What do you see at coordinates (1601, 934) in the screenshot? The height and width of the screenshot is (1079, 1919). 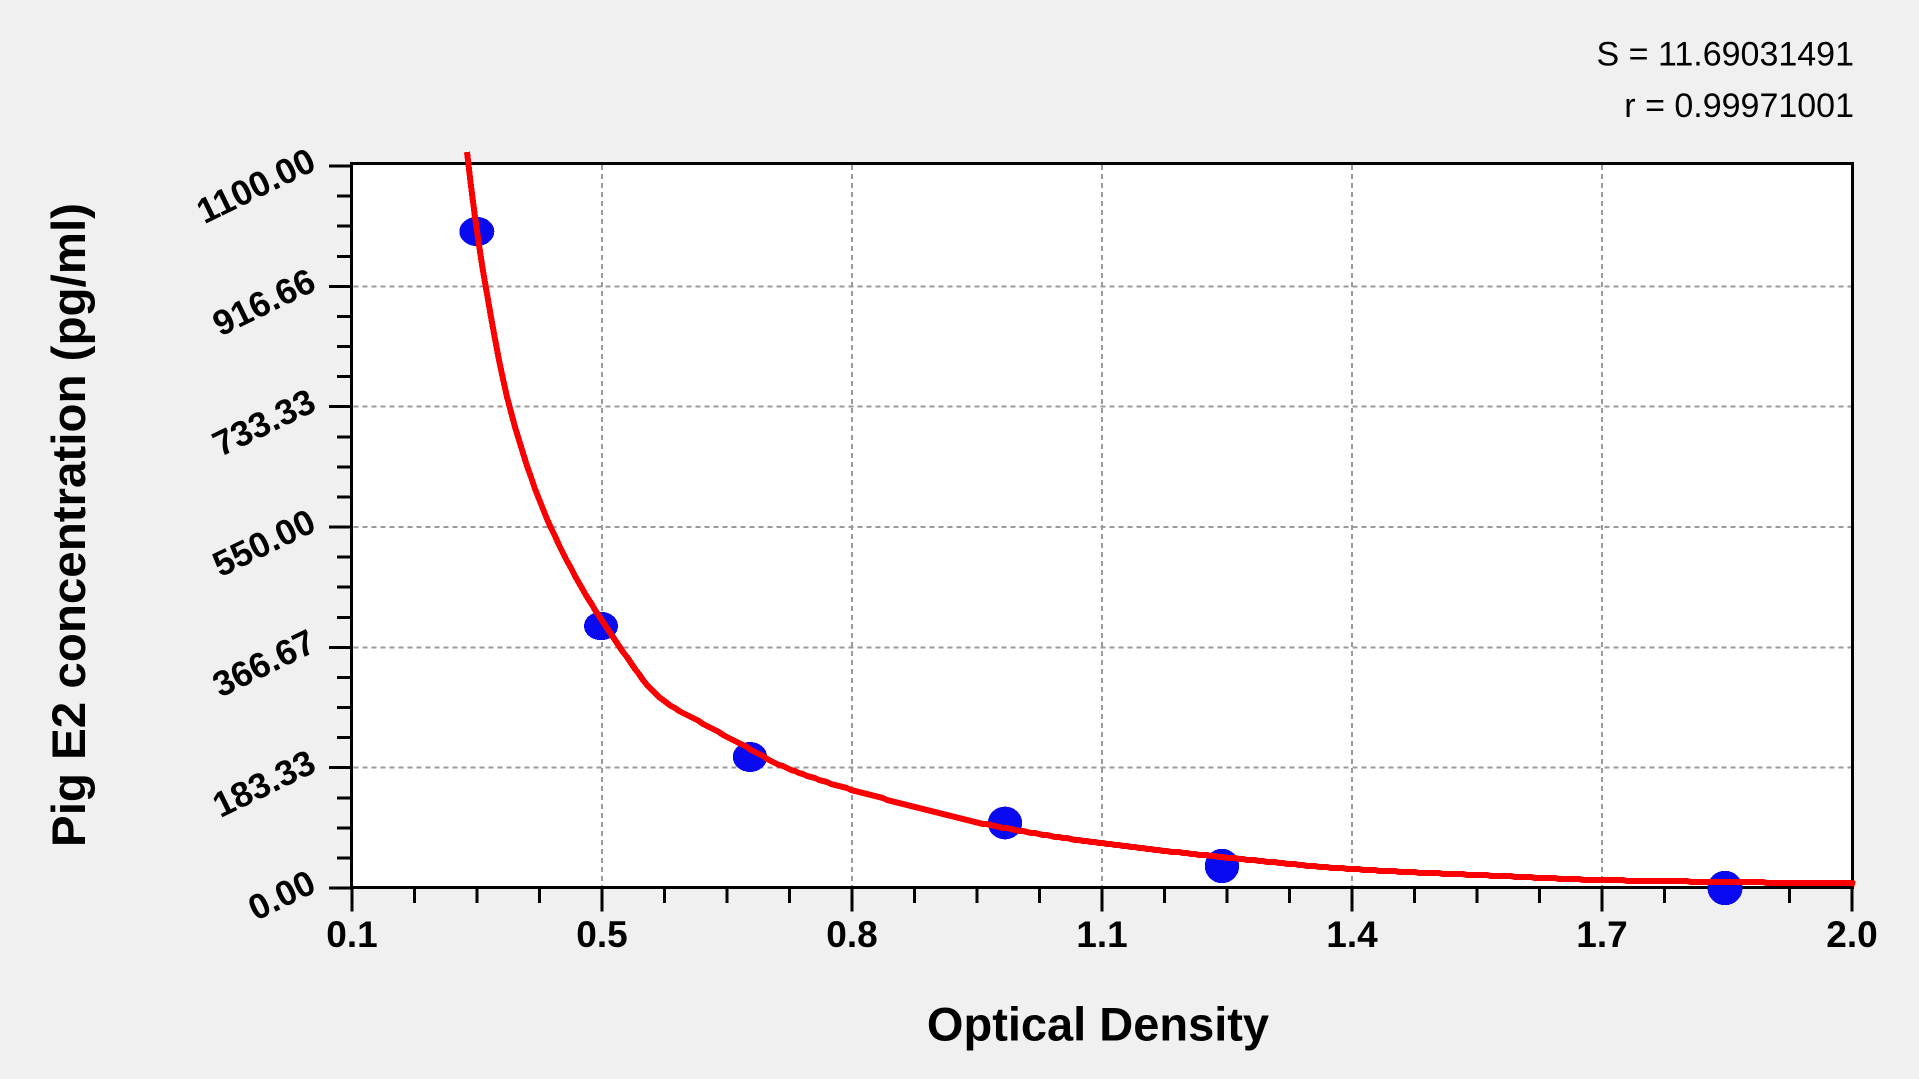 I see `svg-text: 1.7` at bounding box center [1601, 934].